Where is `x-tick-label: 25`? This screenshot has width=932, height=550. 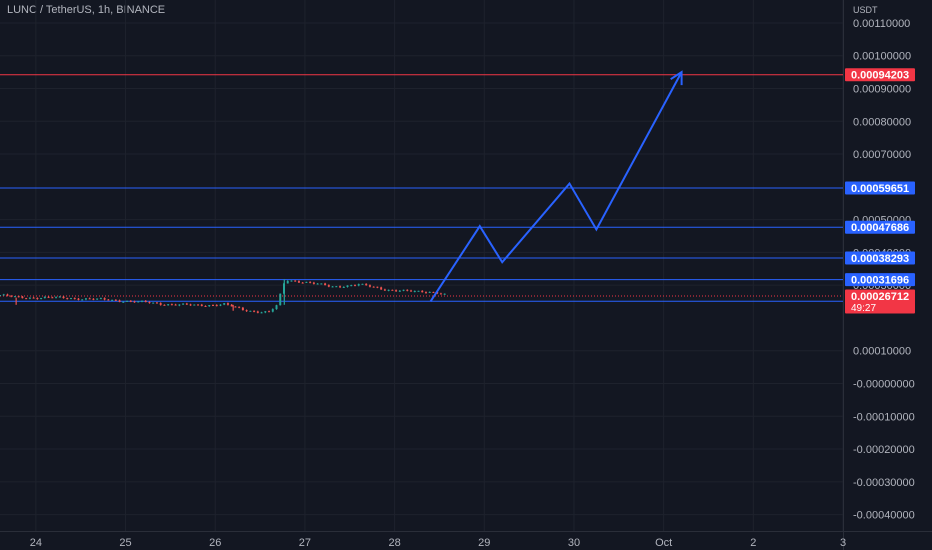
x-tick-label: 25 is located at coordinates (125, 543).